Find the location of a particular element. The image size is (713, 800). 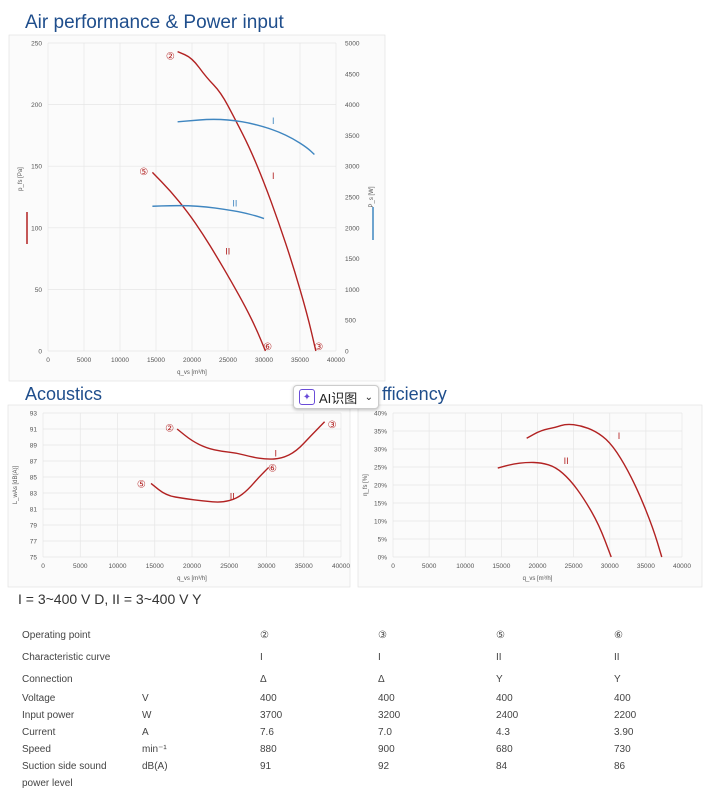

y-tick-label: 100 is located at coordinates (36, 228).